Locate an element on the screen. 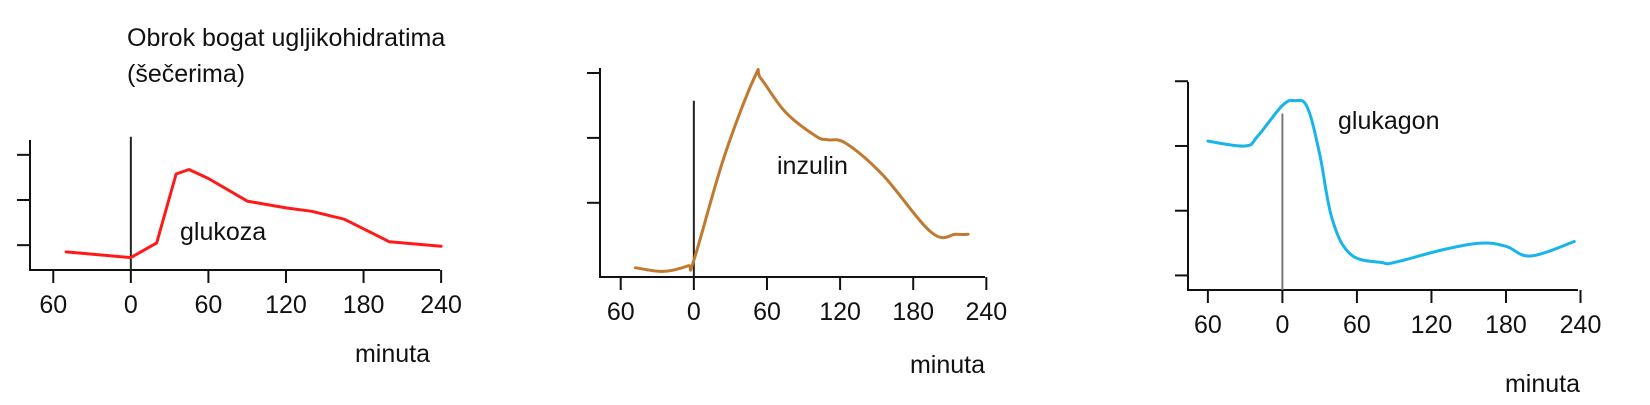  series-label: glukoza is located at coordinates (223, 232).